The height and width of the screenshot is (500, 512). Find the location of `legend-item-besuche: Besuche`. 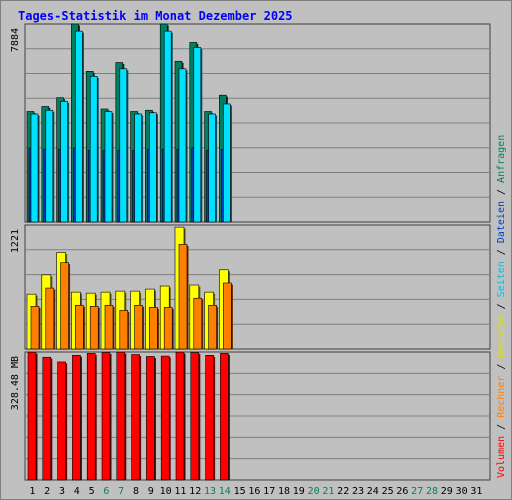

legend-item-besuche: Besuche is located at coordinates (501, 336).